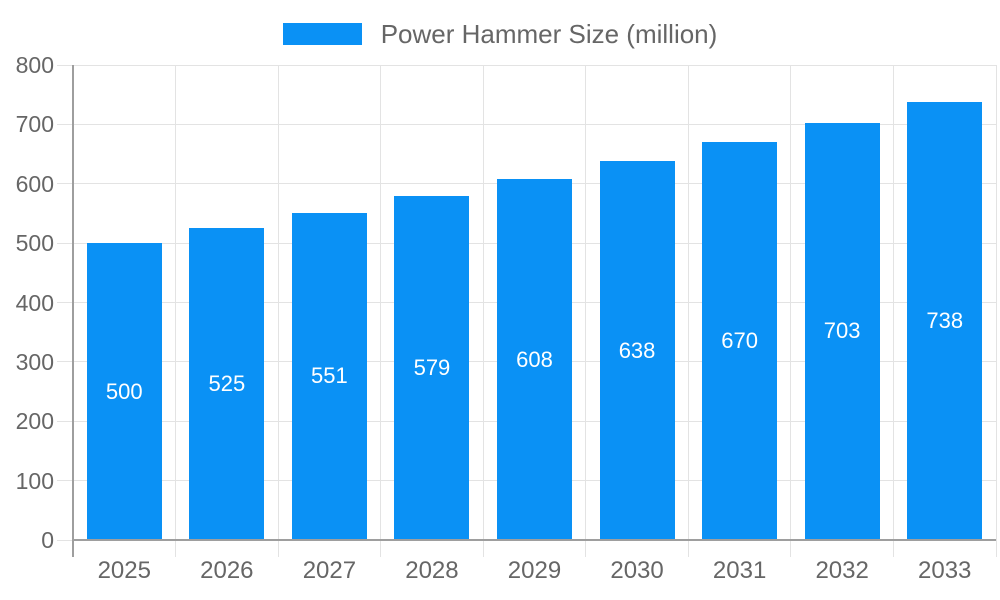 This screenshot has height=600, width=1000. What do you see at coordinates (227, 570) in the screenshot?
I see `x-tick-label-2026: 2026` at bounding box center [227, 570].